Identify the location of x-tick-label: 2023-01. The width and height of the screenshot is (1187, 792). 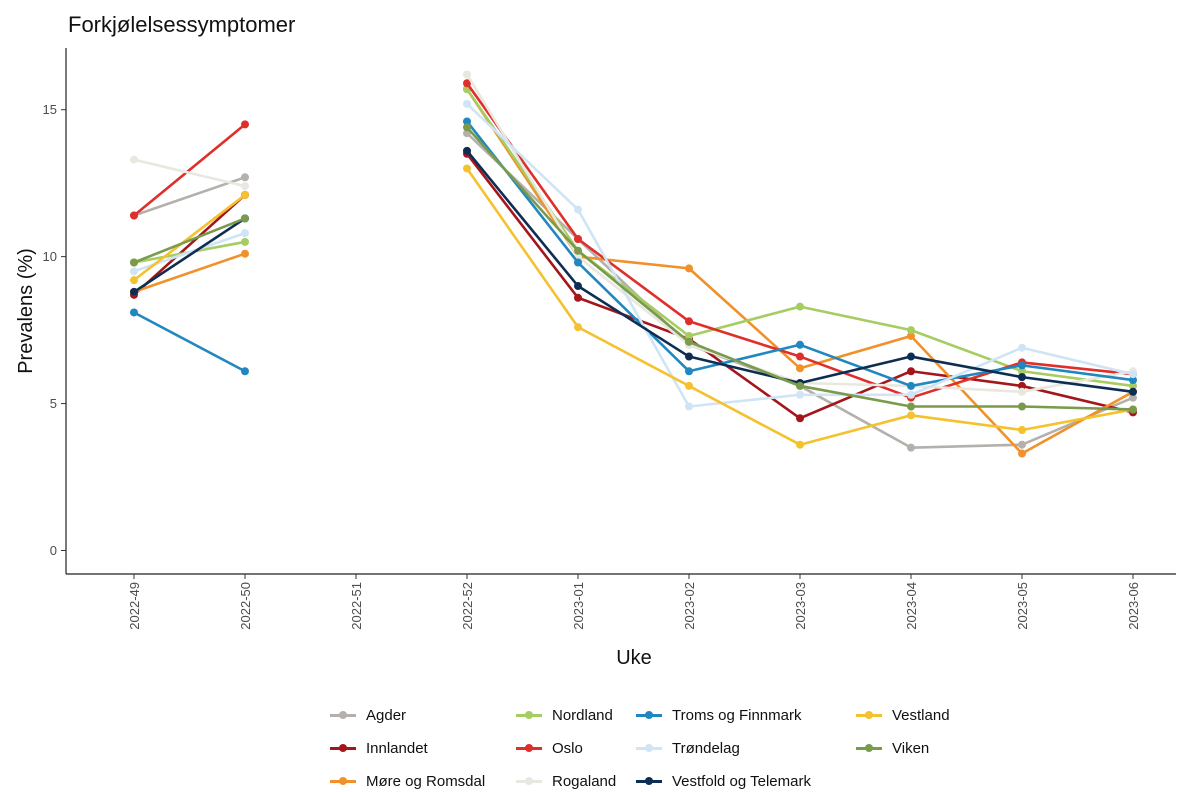
(578, 606).